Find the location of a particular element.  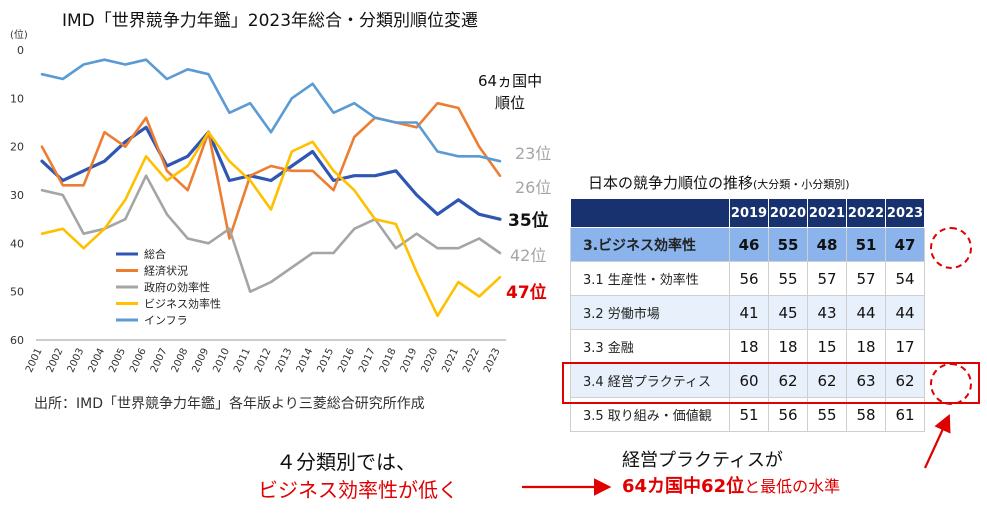

row-label: 3.3 金融 is located at coordinates (650, 346).